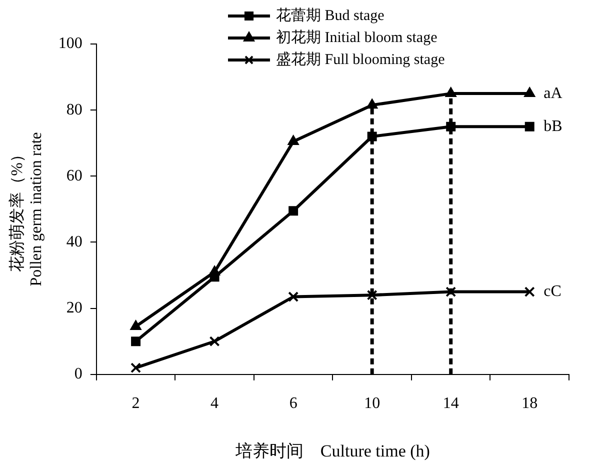 The height and width of the screenshot is (468, 609). I want to click on x-tick-label: 10, so click(372, 403).